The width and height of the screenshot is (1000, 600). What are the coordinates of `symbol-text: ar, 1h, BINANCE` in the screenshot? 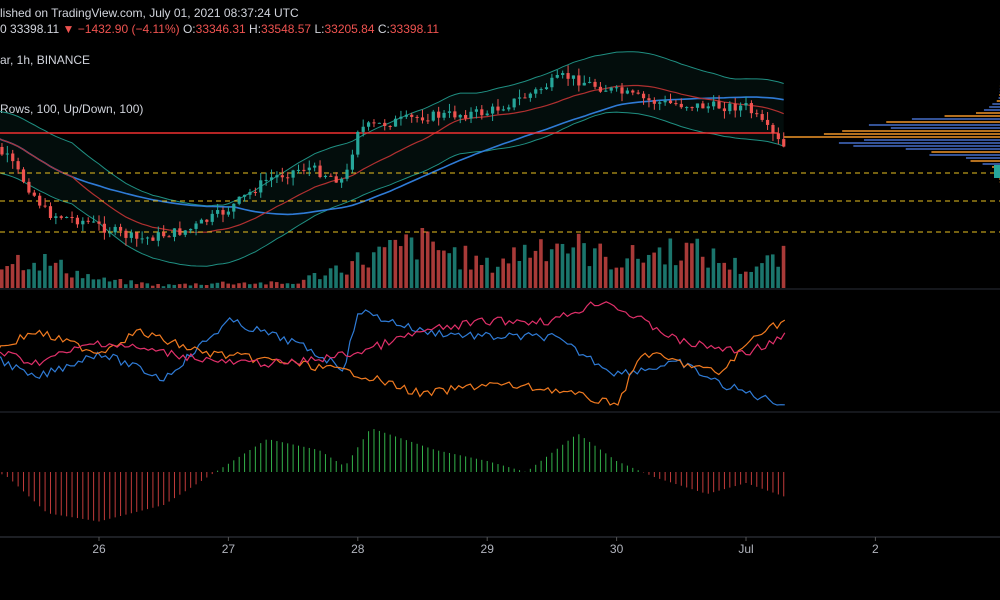 It's located at (45, 60).